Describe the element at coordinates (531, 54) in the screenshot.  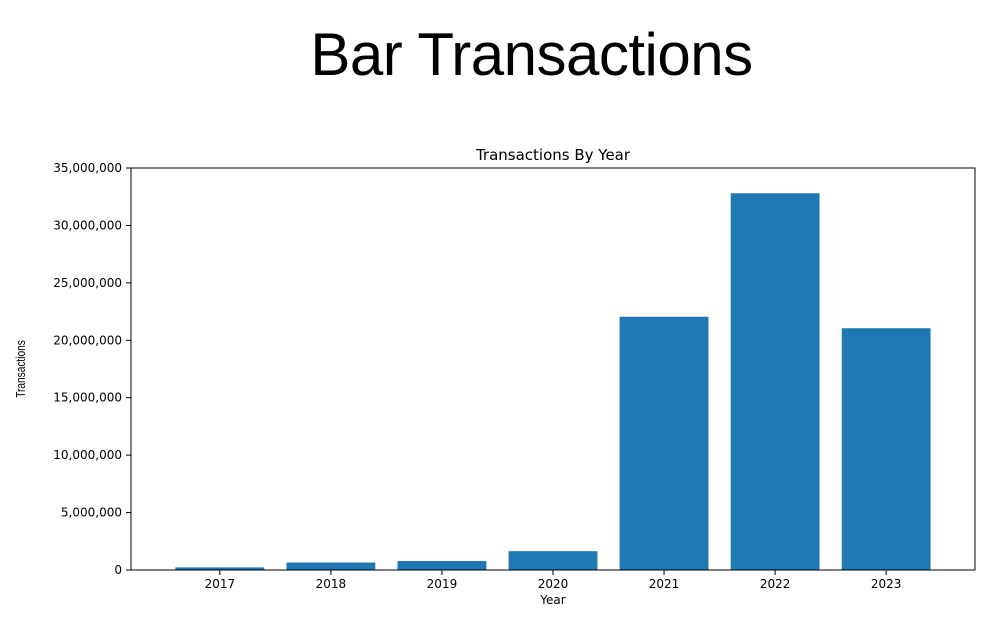
I see `slide-title: Bar Transactions` at that location.